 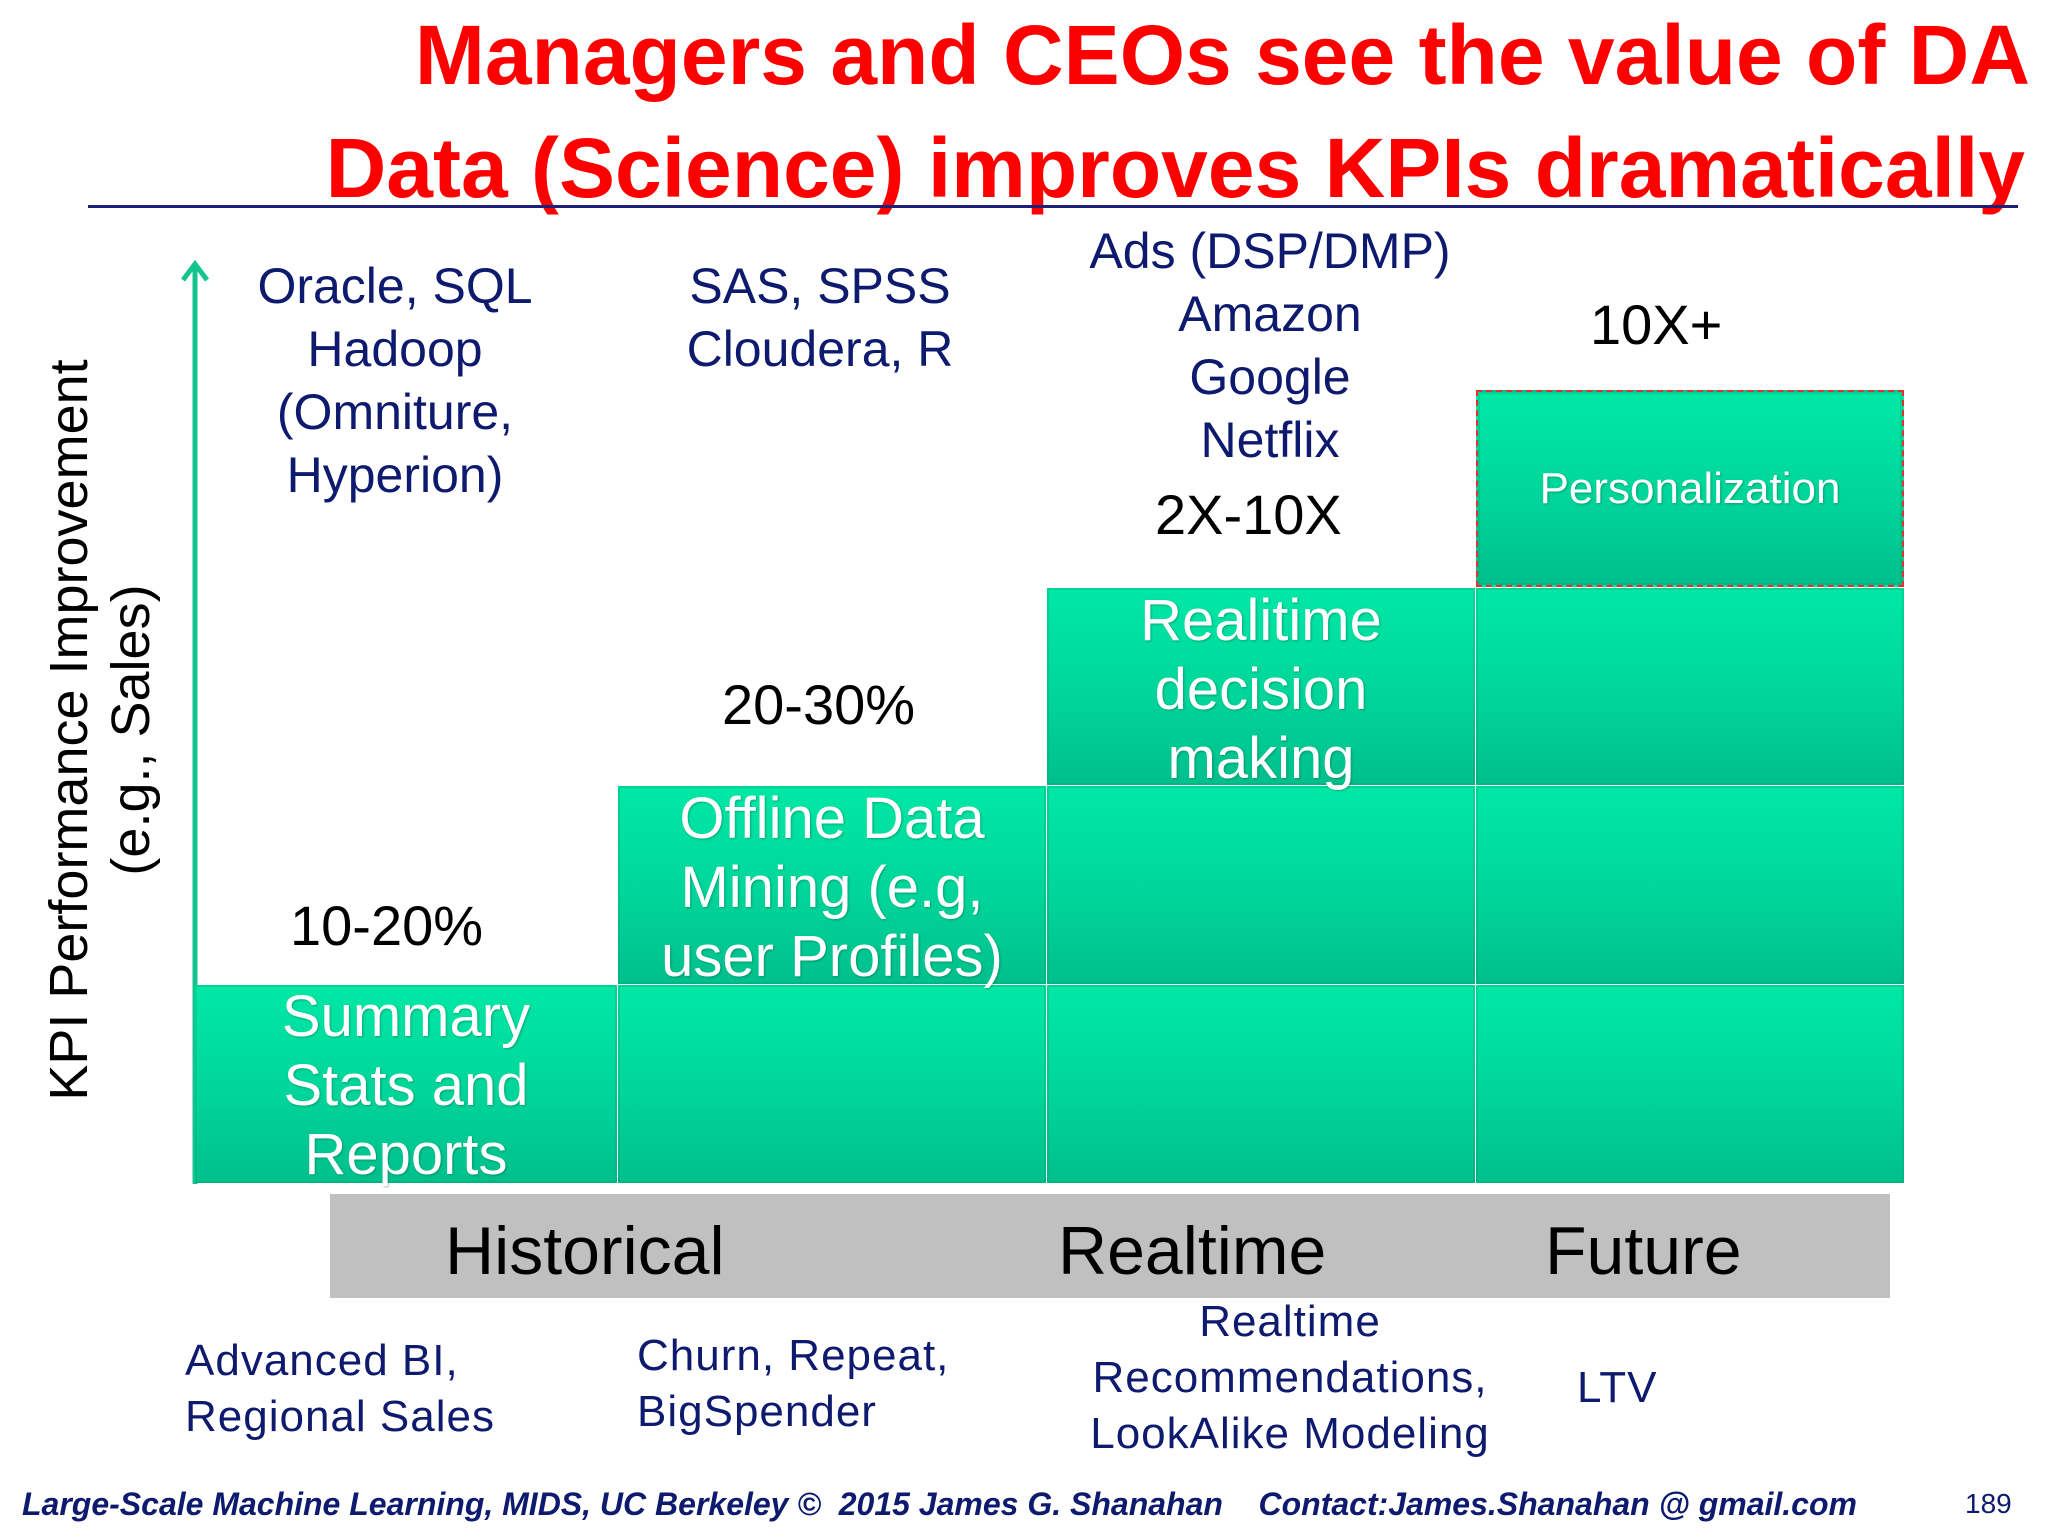 What do you see at coordinates (395, 286) in the screenshot?
I see `tool-line: Oracle, SQL` at bounding box center [395, 286].